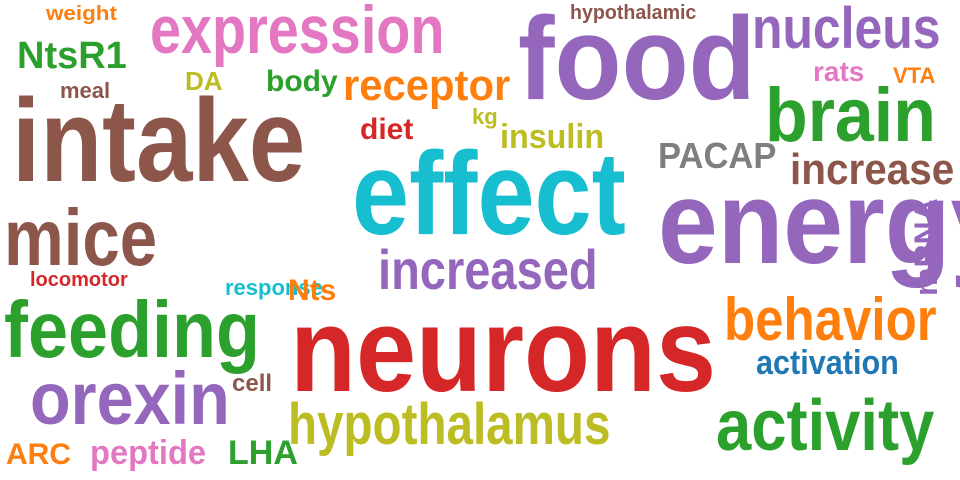 The image size is (960, 480). What do you see at coordinates (85, 90) in the screenshot?
I see `word-meal: meal` at bounding box center [85, 90].